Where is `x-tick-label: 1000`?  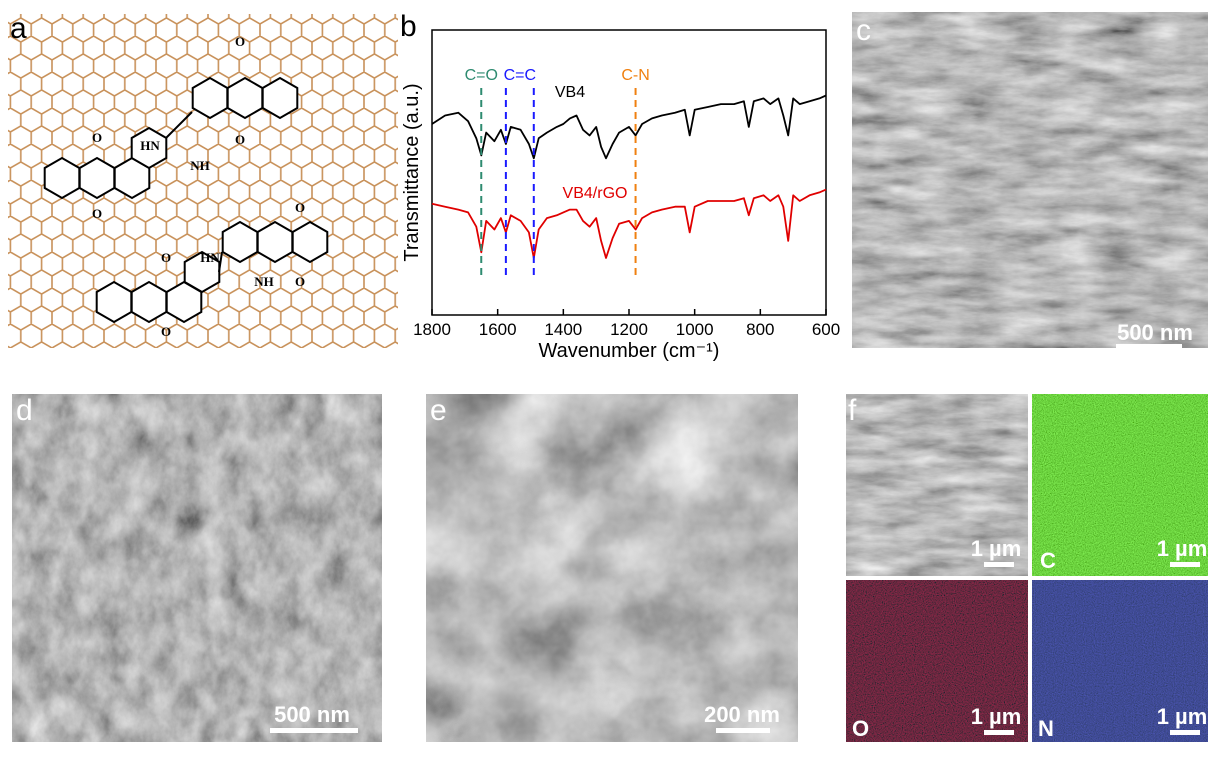 x-tick-label: 1000 is located at coordinates (695, 329).